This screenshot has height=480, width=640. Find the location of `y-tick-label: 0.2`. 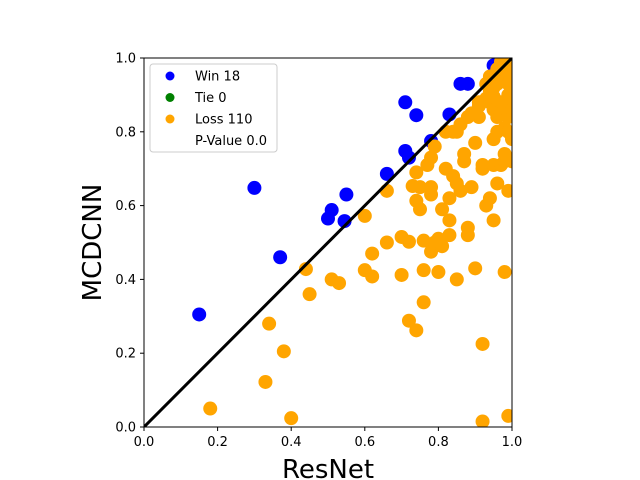

y-tick-label: 0.2 is located at coordinates (125, 354).